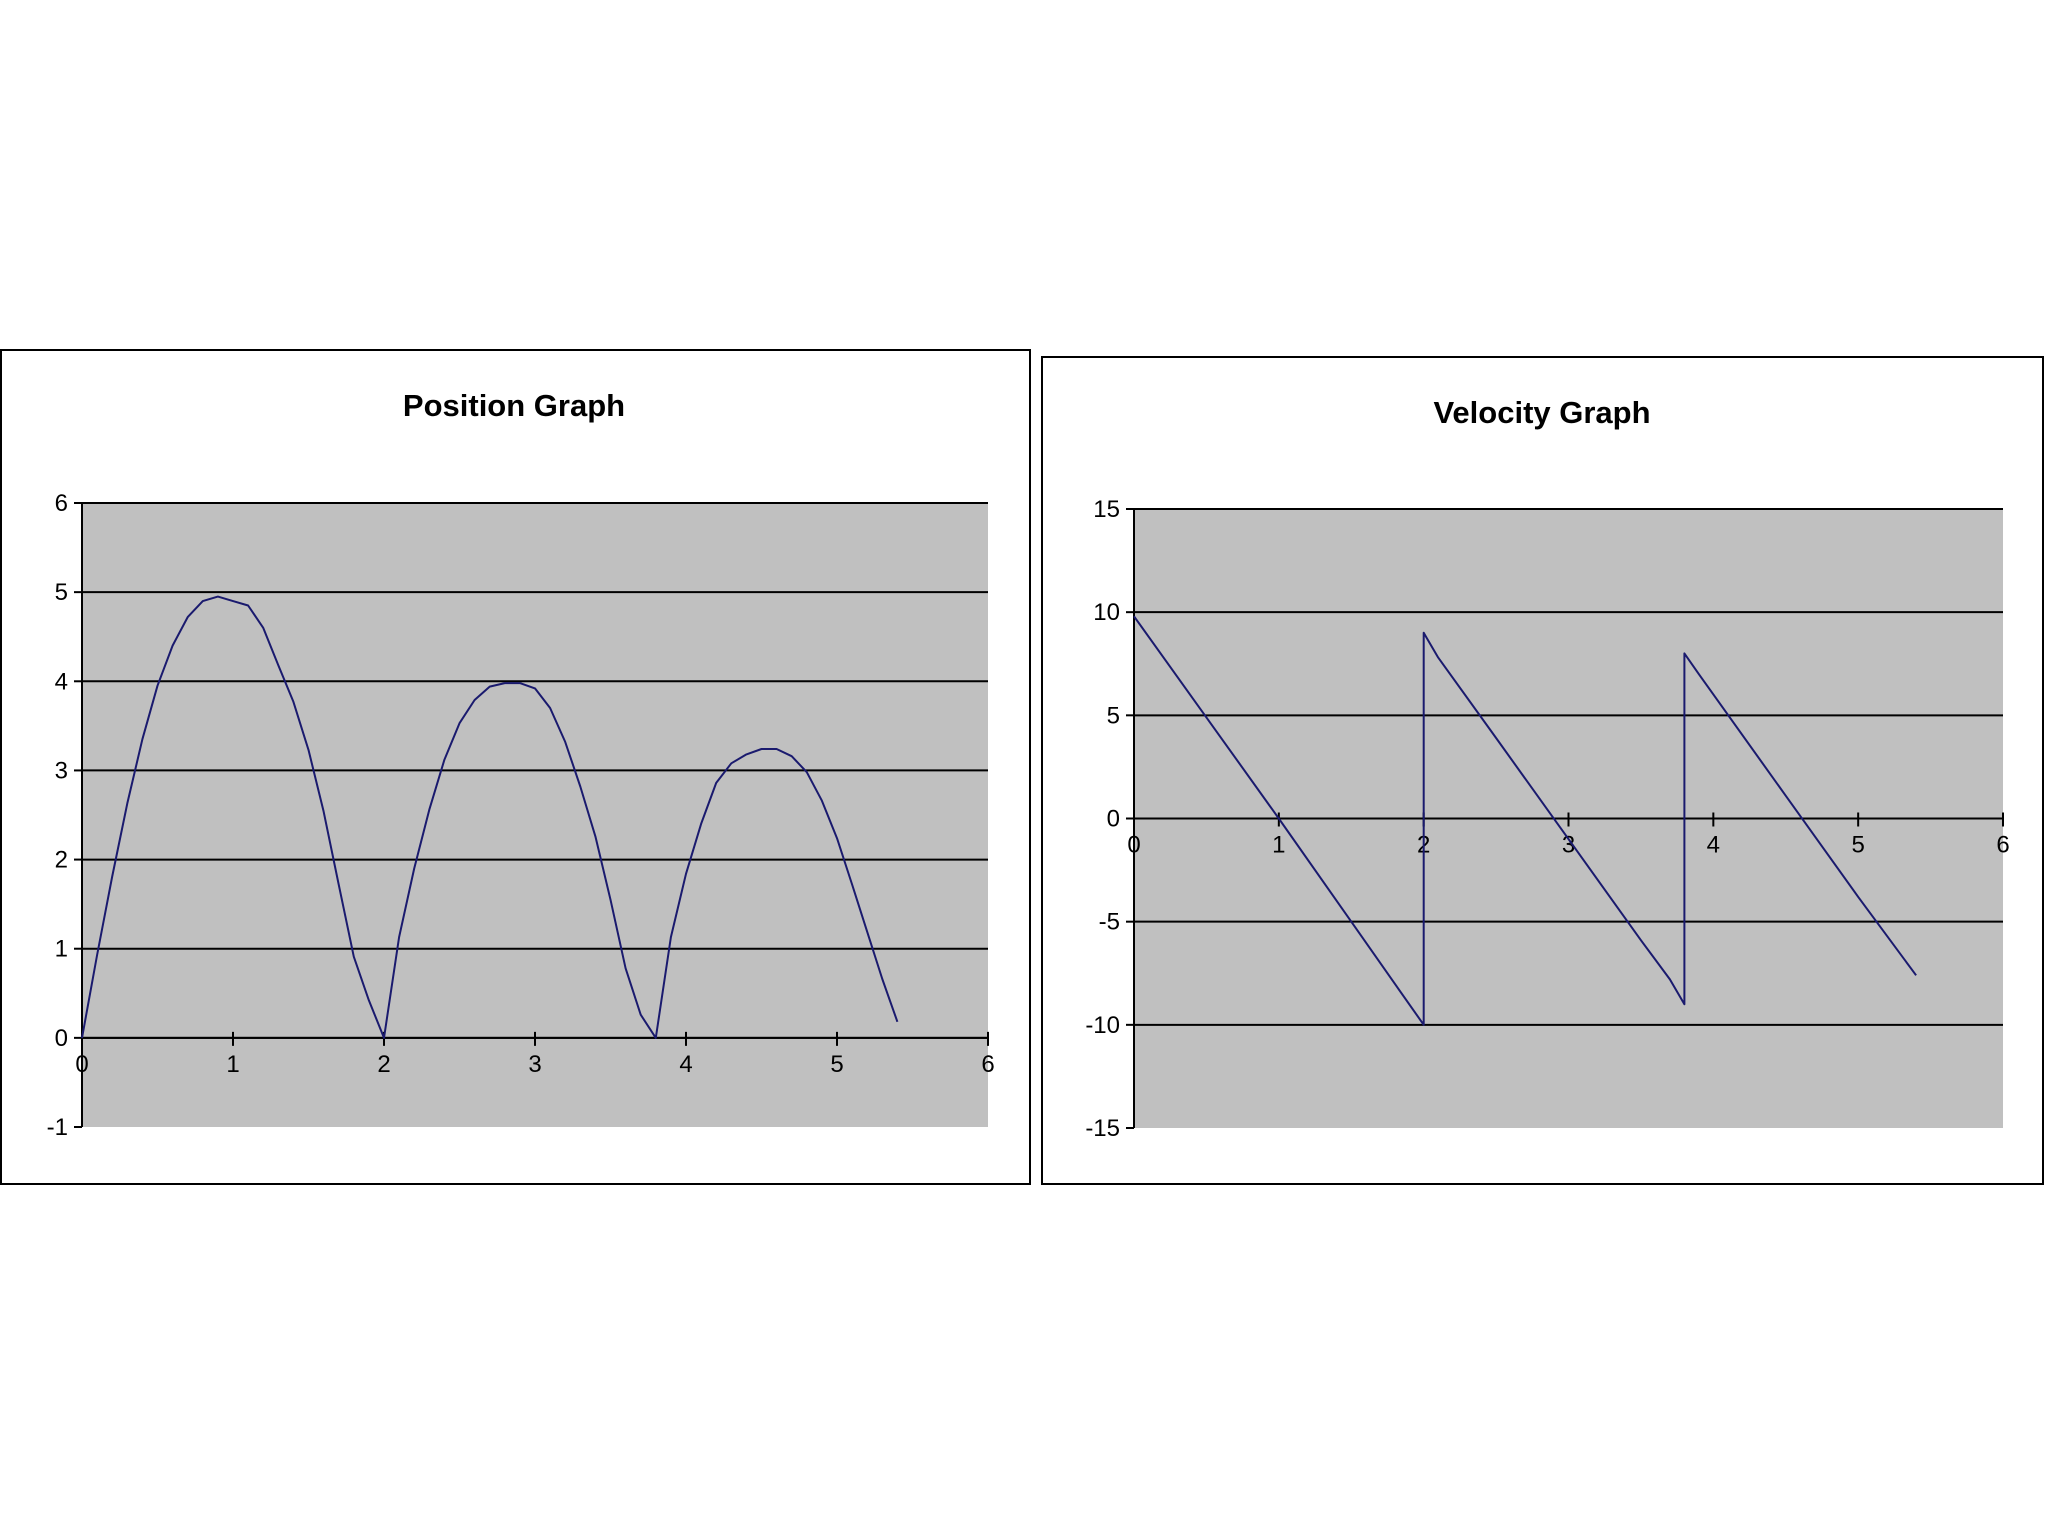 Image resolution: width=2048 pixels, height=1536 pixels. What do you see at coordinates (61, 681) in the screenshot?
I see `position-y-tick-label: 4` at bounding box center [61, 681].